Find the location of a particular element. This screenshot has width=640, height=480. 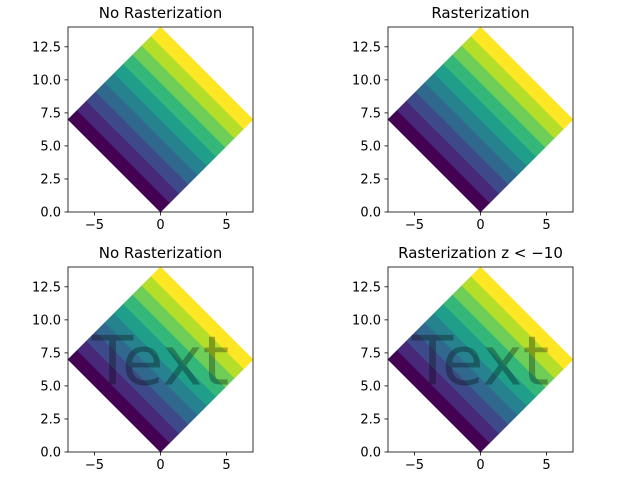

subplot-title: Rasterization z < −10 is located at coordinates (480, 253).